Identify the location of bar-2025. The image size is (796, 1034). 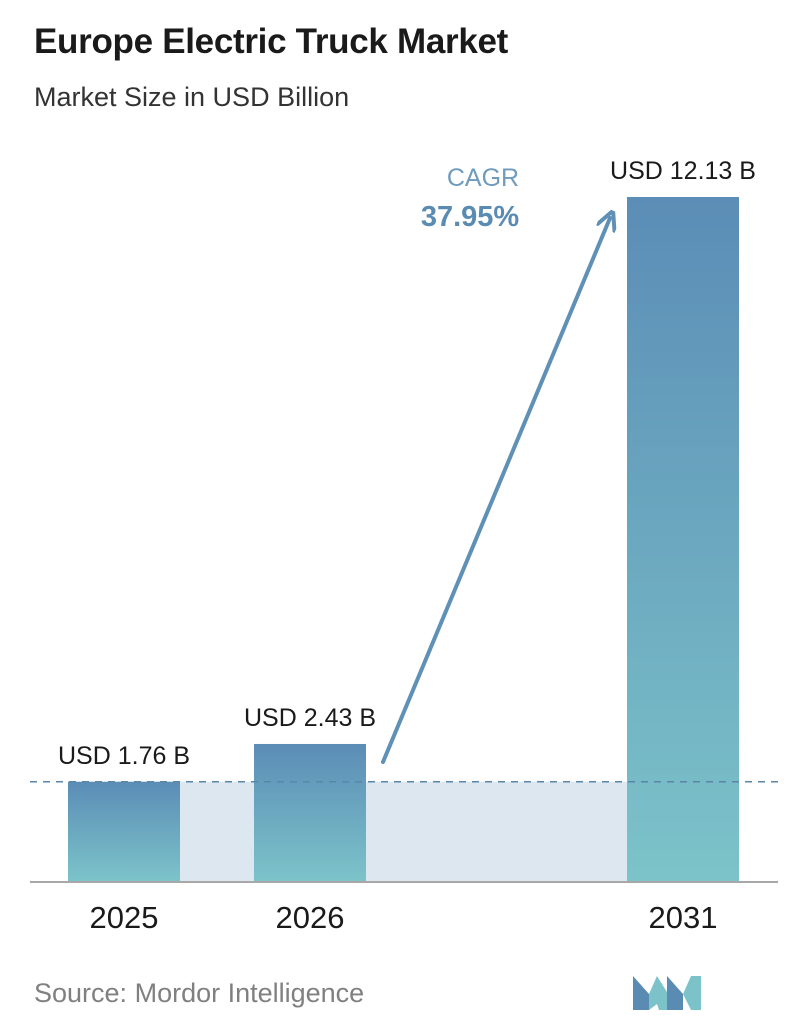
(124, 831).